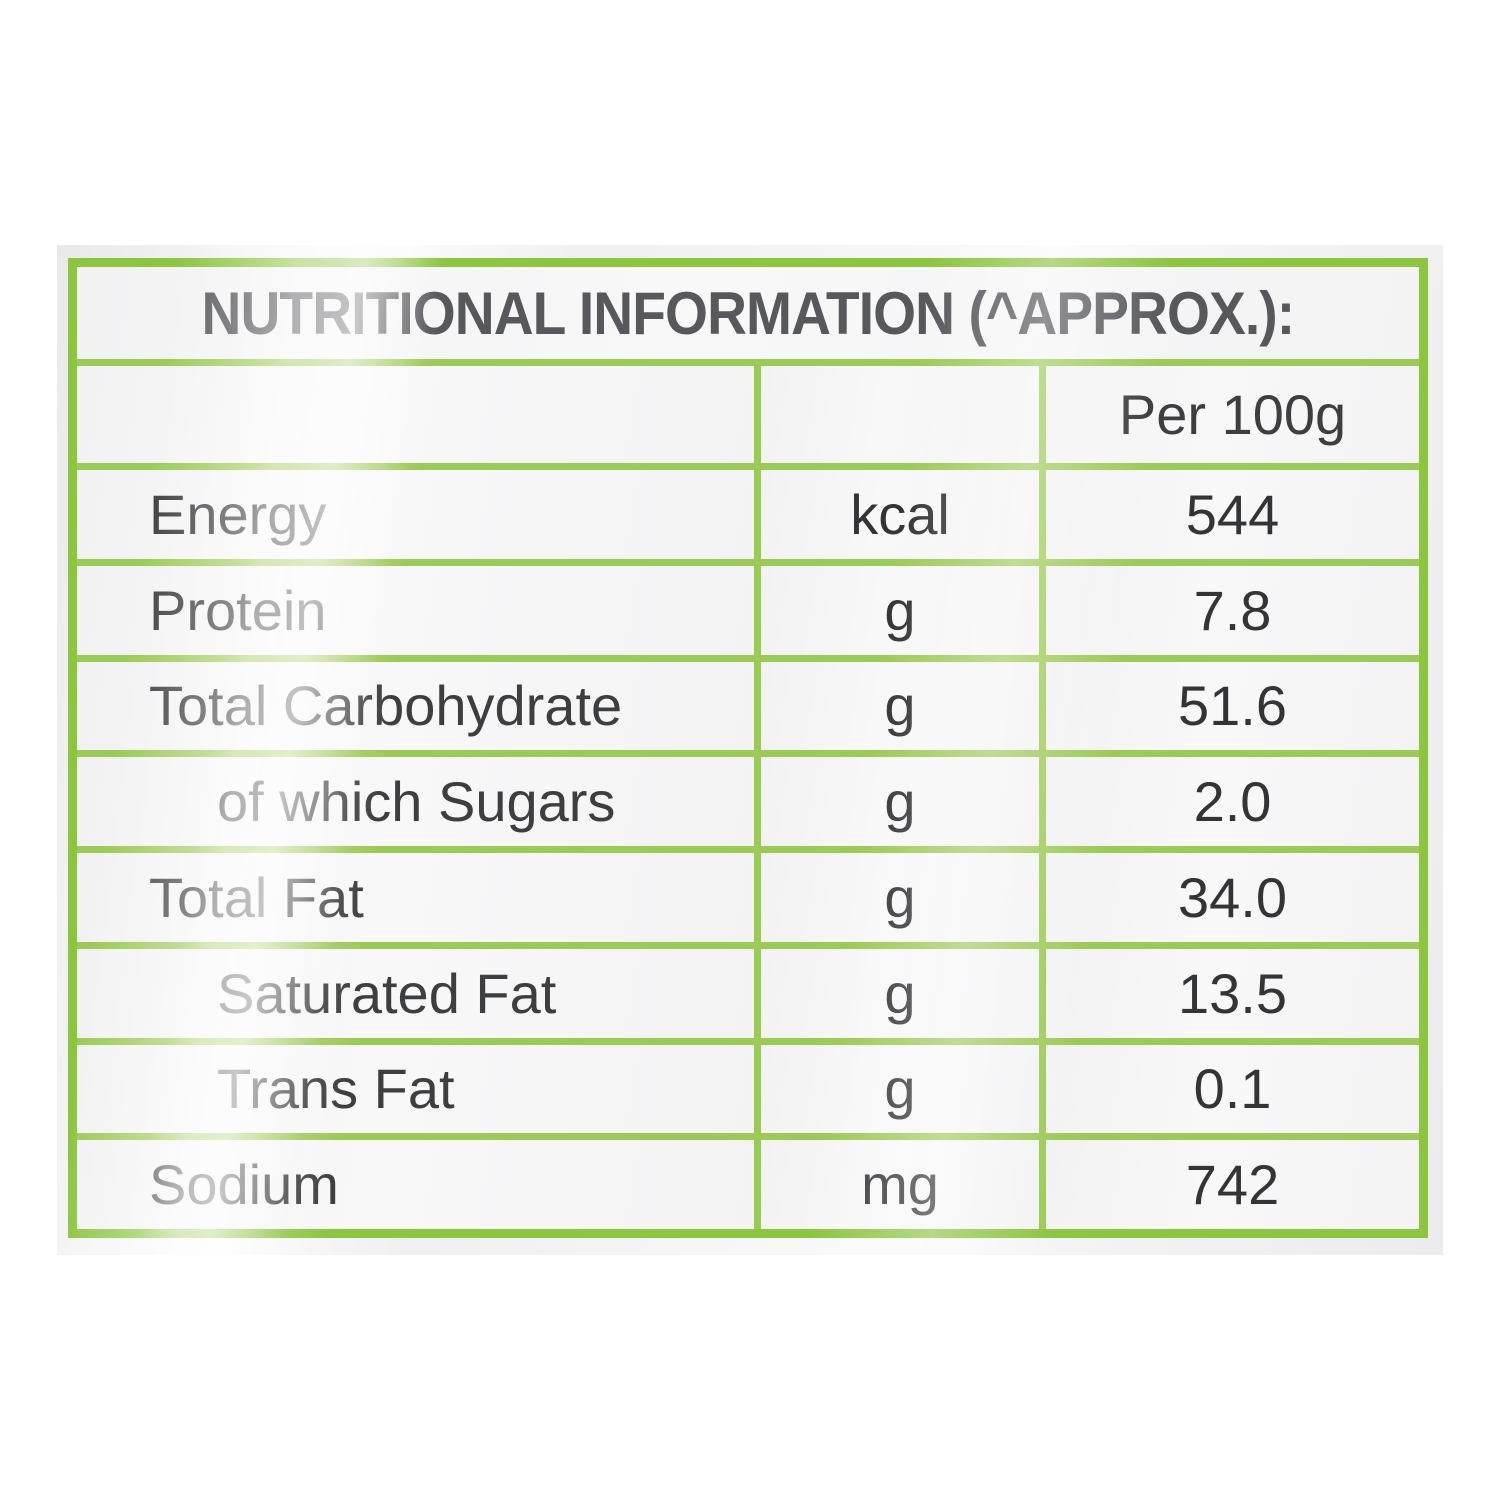  Describe the element at coordinates (1232, 414) in the screenshot. I see `per-100g-header: Per 100g` at that location.